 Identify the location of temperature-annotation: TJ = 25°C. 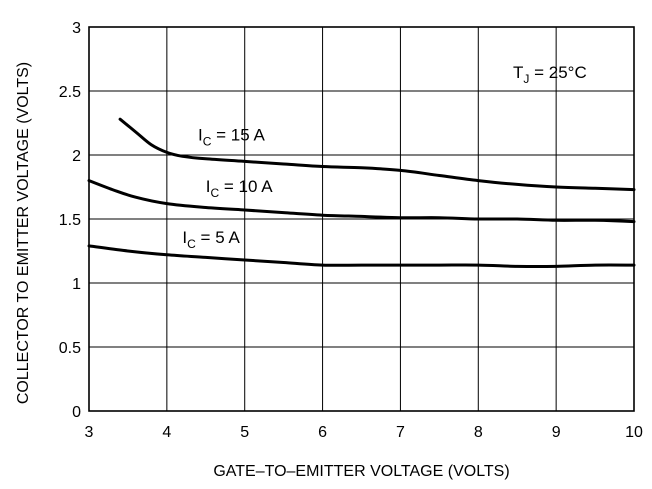
(550, 74).